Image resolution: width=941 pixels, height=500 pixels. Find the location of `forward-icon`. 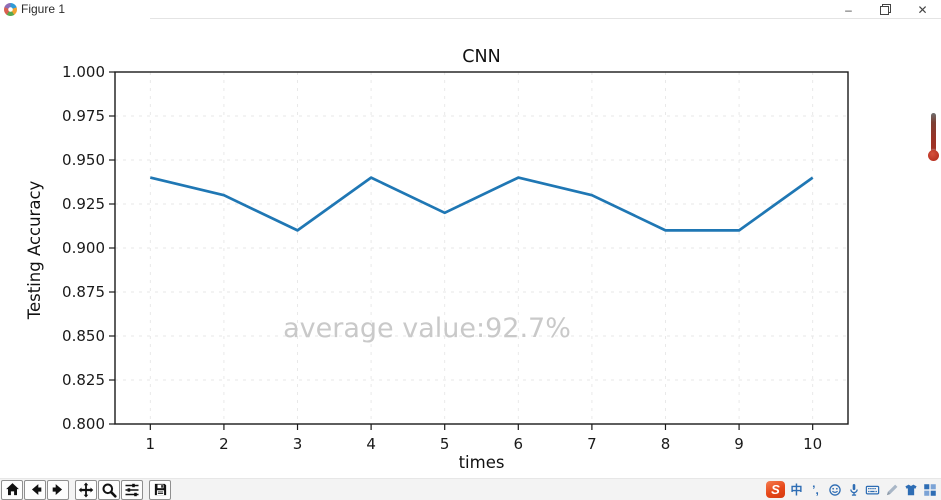

forward-icon is located at coordinates (57, 489).